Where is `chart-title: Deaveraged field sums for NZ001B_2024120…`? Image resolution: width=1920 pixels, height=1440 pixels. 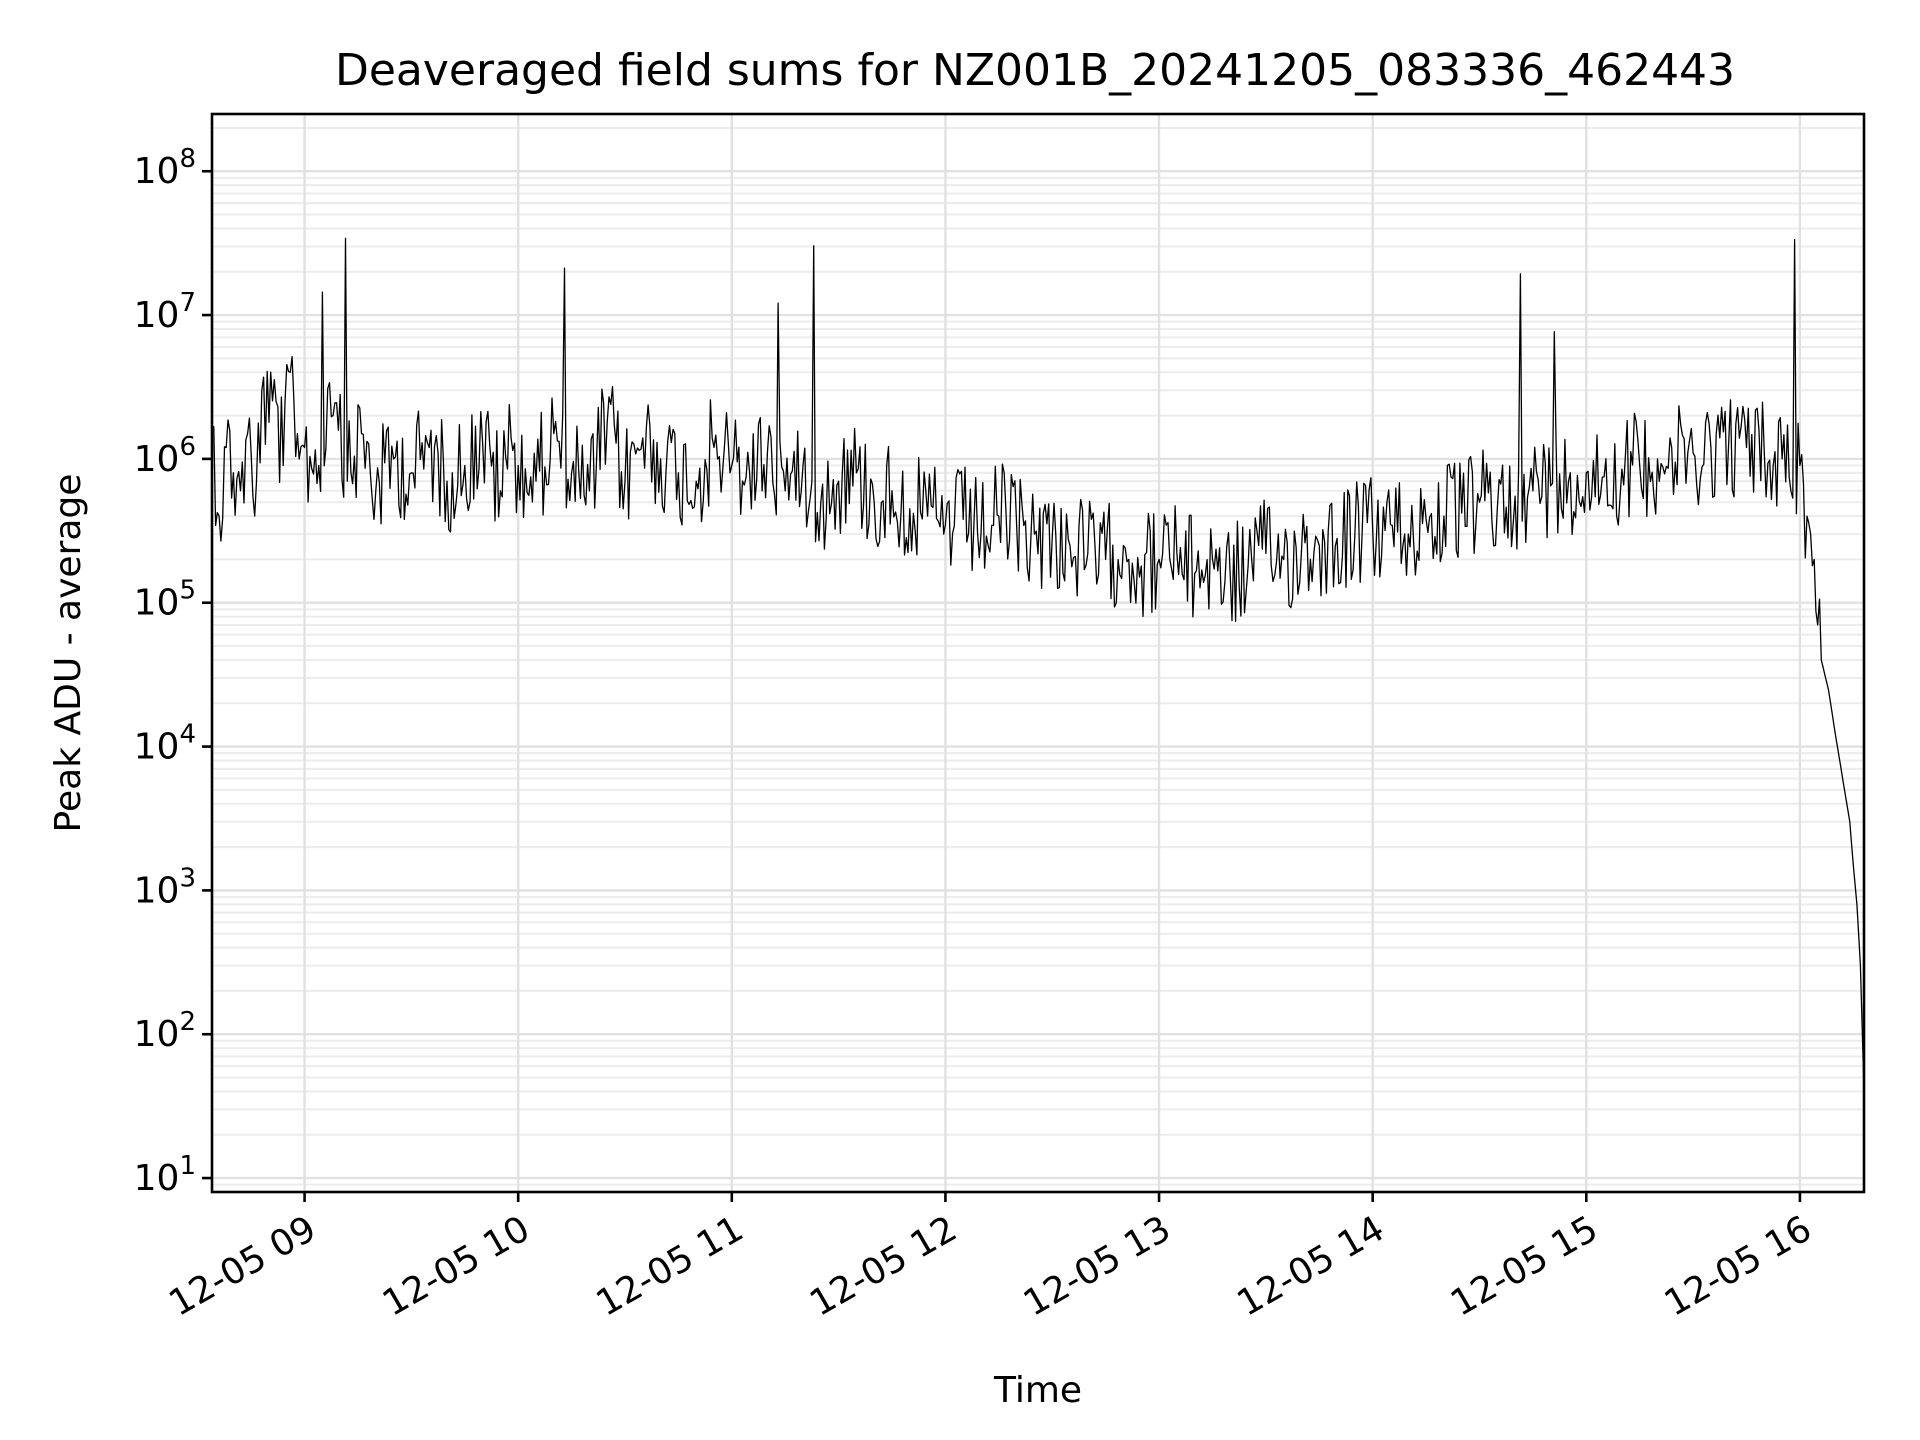
chart-title: Deaveraged field sums for NZ001B_2024120… is located at coordinates (1035, 70).